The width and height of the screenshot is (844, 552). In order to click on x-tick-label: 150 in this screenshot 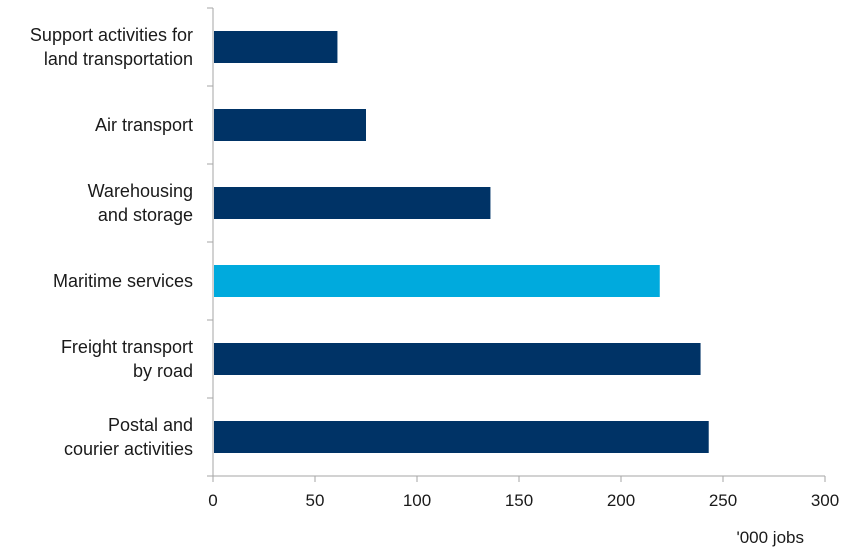, I will do `click(519, 500)`.